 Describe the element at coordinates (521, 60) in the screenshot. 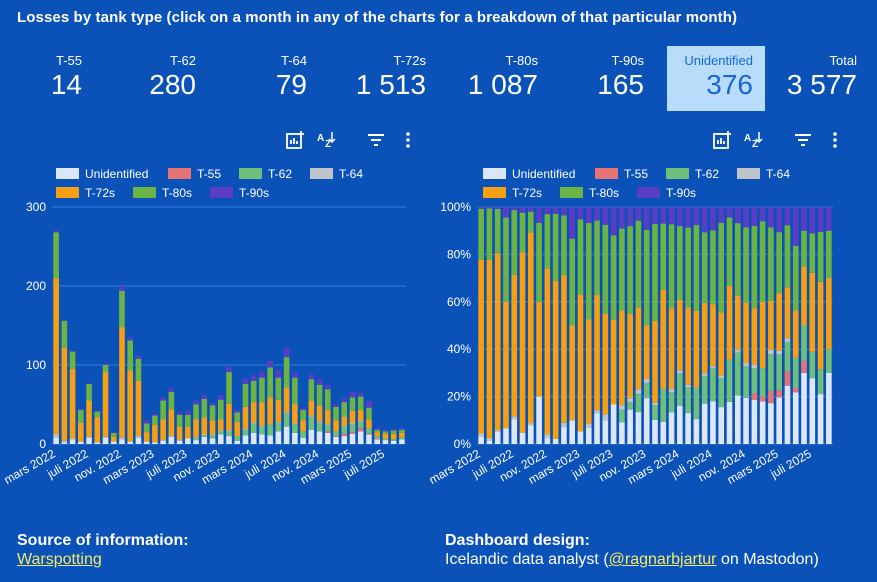

I see `kpi-label: T-80s` at that location.